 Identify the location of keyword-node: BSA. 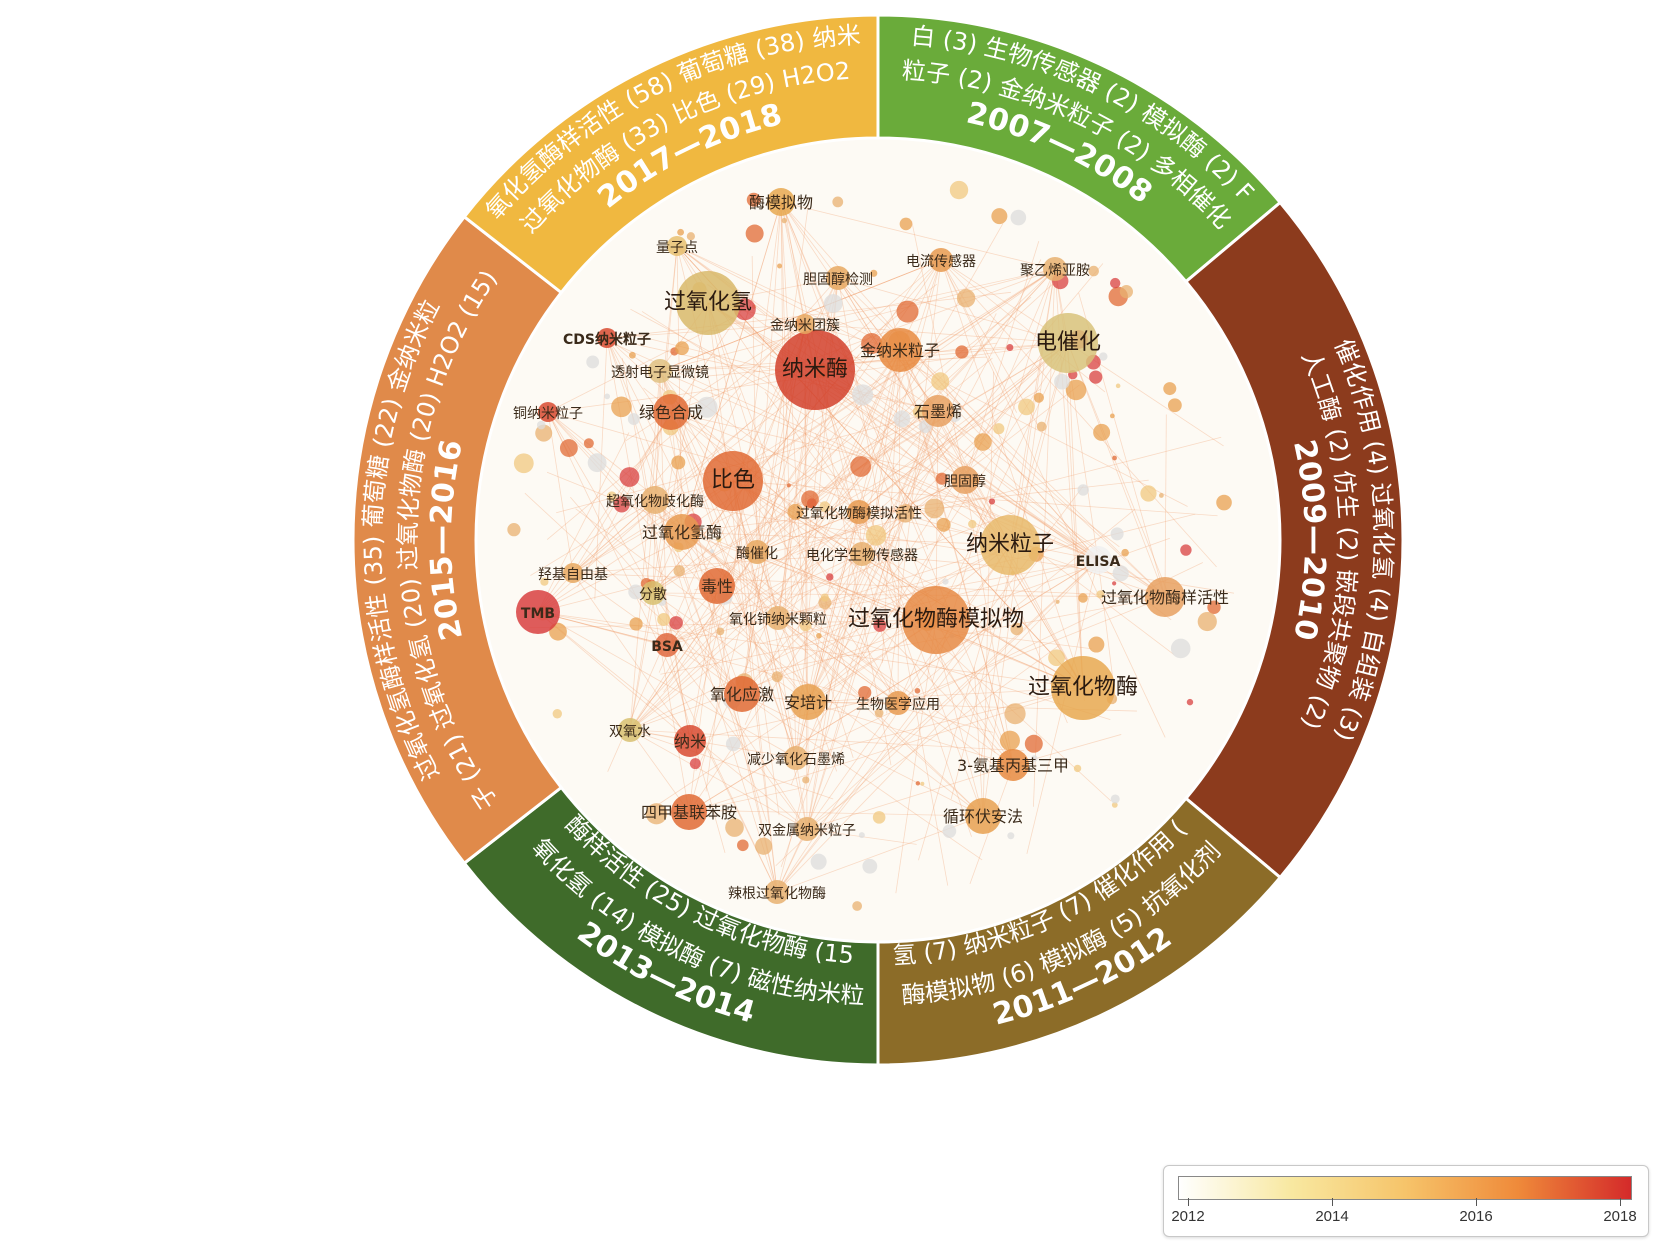
(667, 645).